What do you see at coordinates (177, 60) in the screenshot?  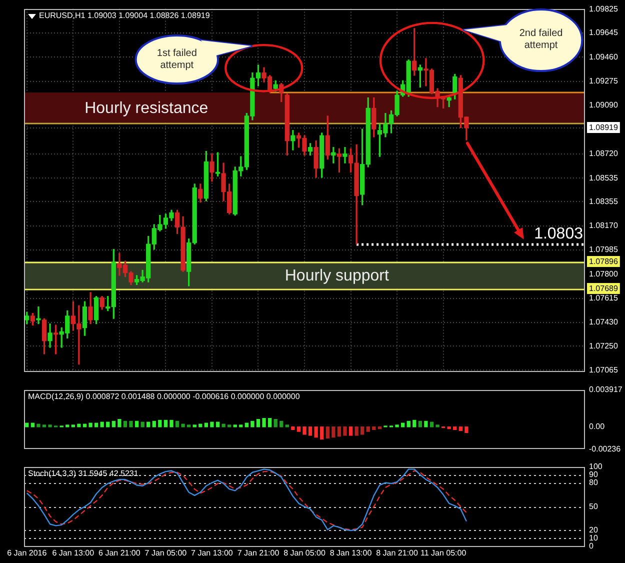 I see `annotation: 1st failed attempt` at bounding box center [177, 60].